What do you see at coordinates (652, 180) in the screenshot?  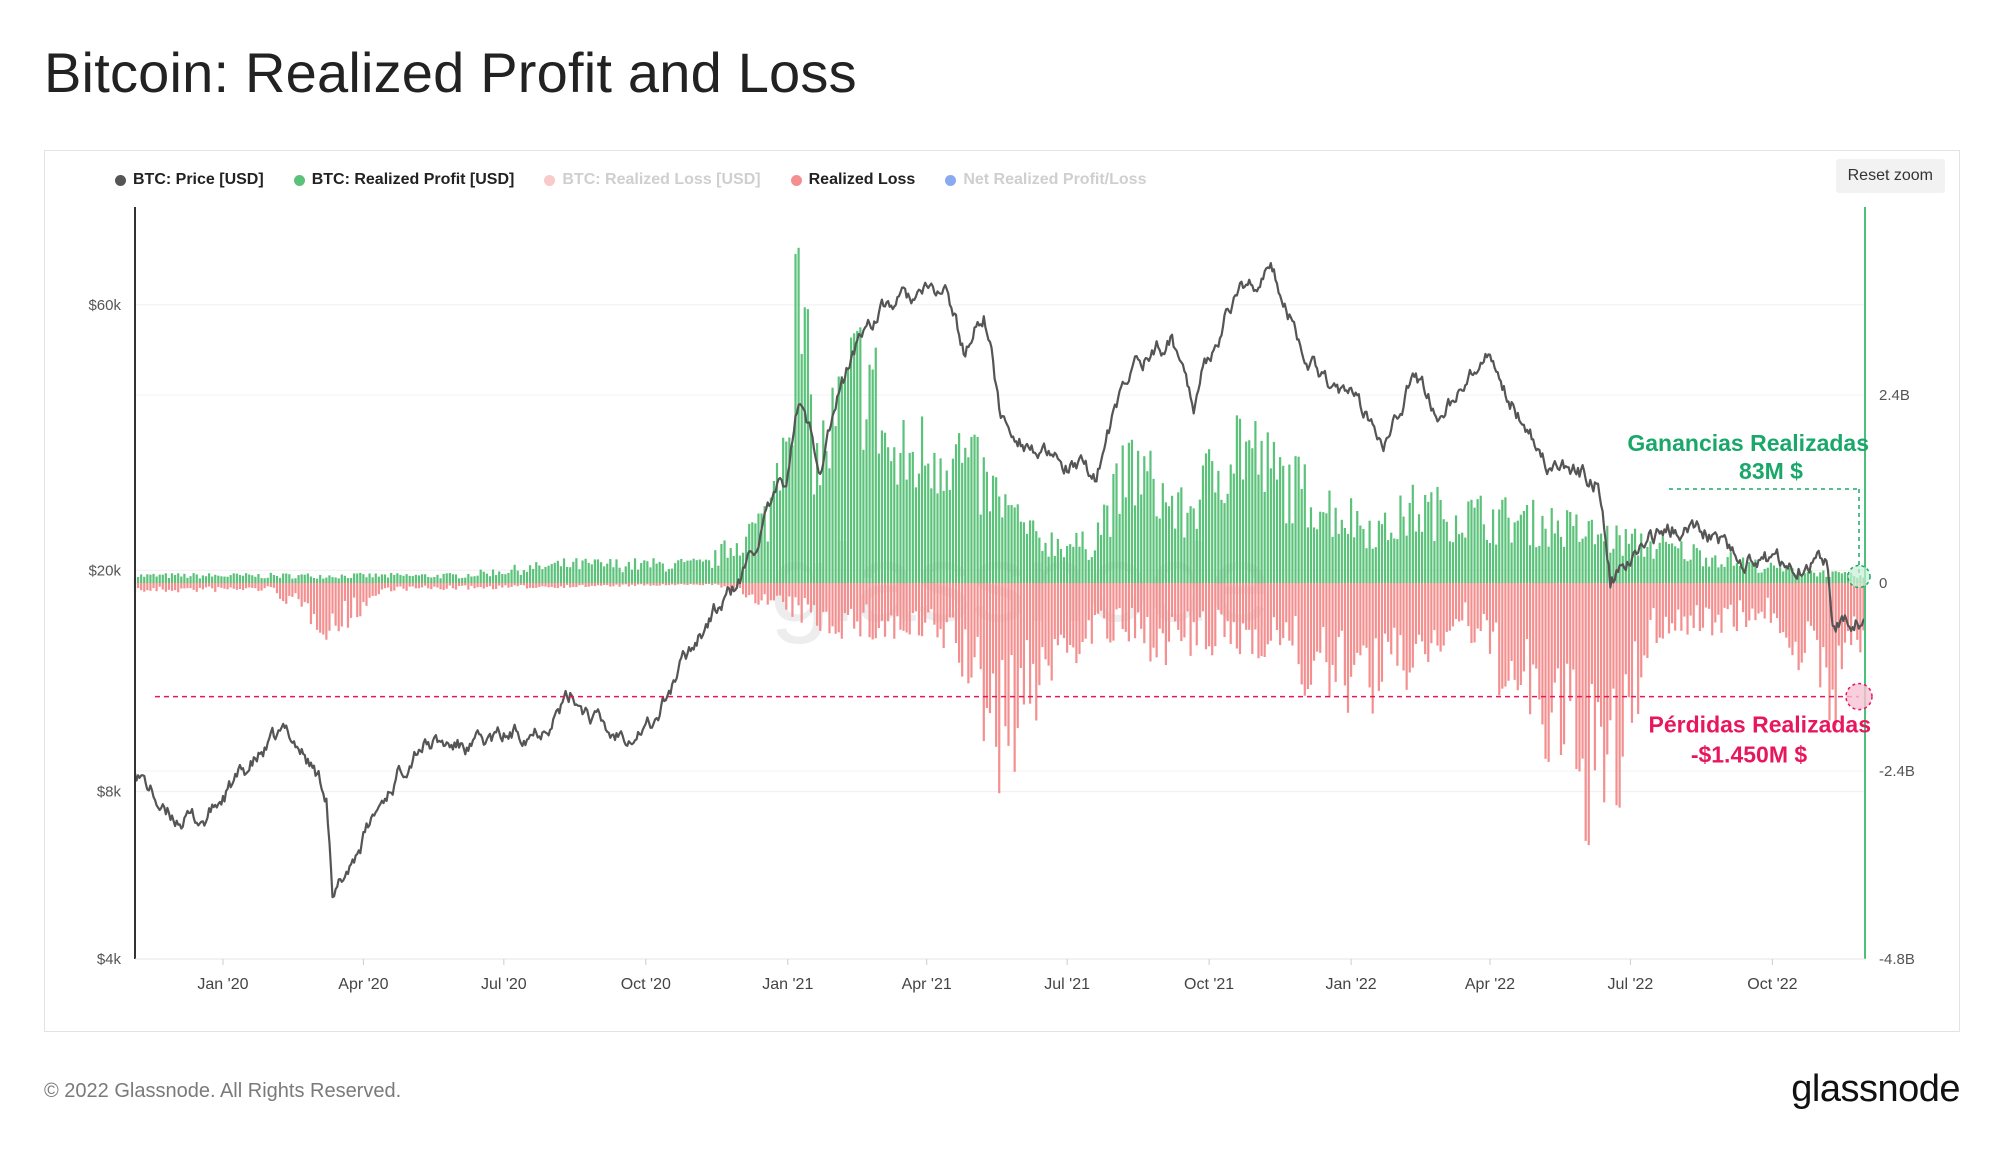 I see `legend-item-btc-realized-loss: BTC: Realized Loss [USD]` at bounding box center [652, 180].